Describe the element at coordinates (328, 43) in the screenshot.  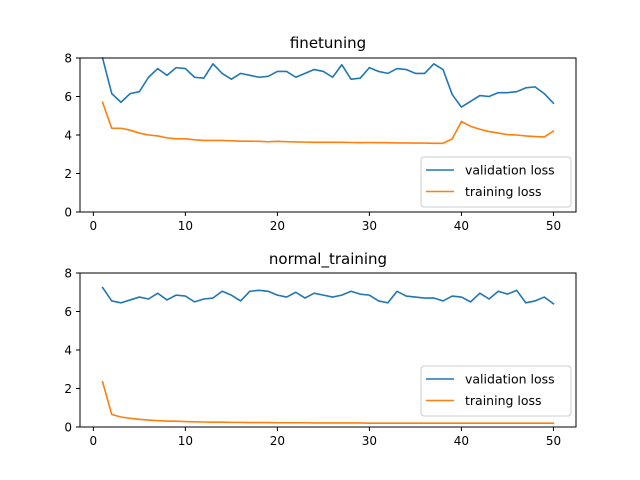
I see `subplot-title: finetuning` at that location.